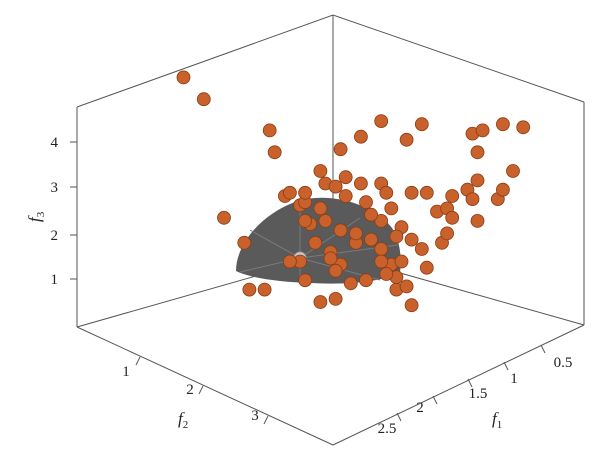 The image size is (600, 453). Describe the element at coordinates (478, 394) in the screenshot. I see `f1-tick-label-3: 1.5` at that location.